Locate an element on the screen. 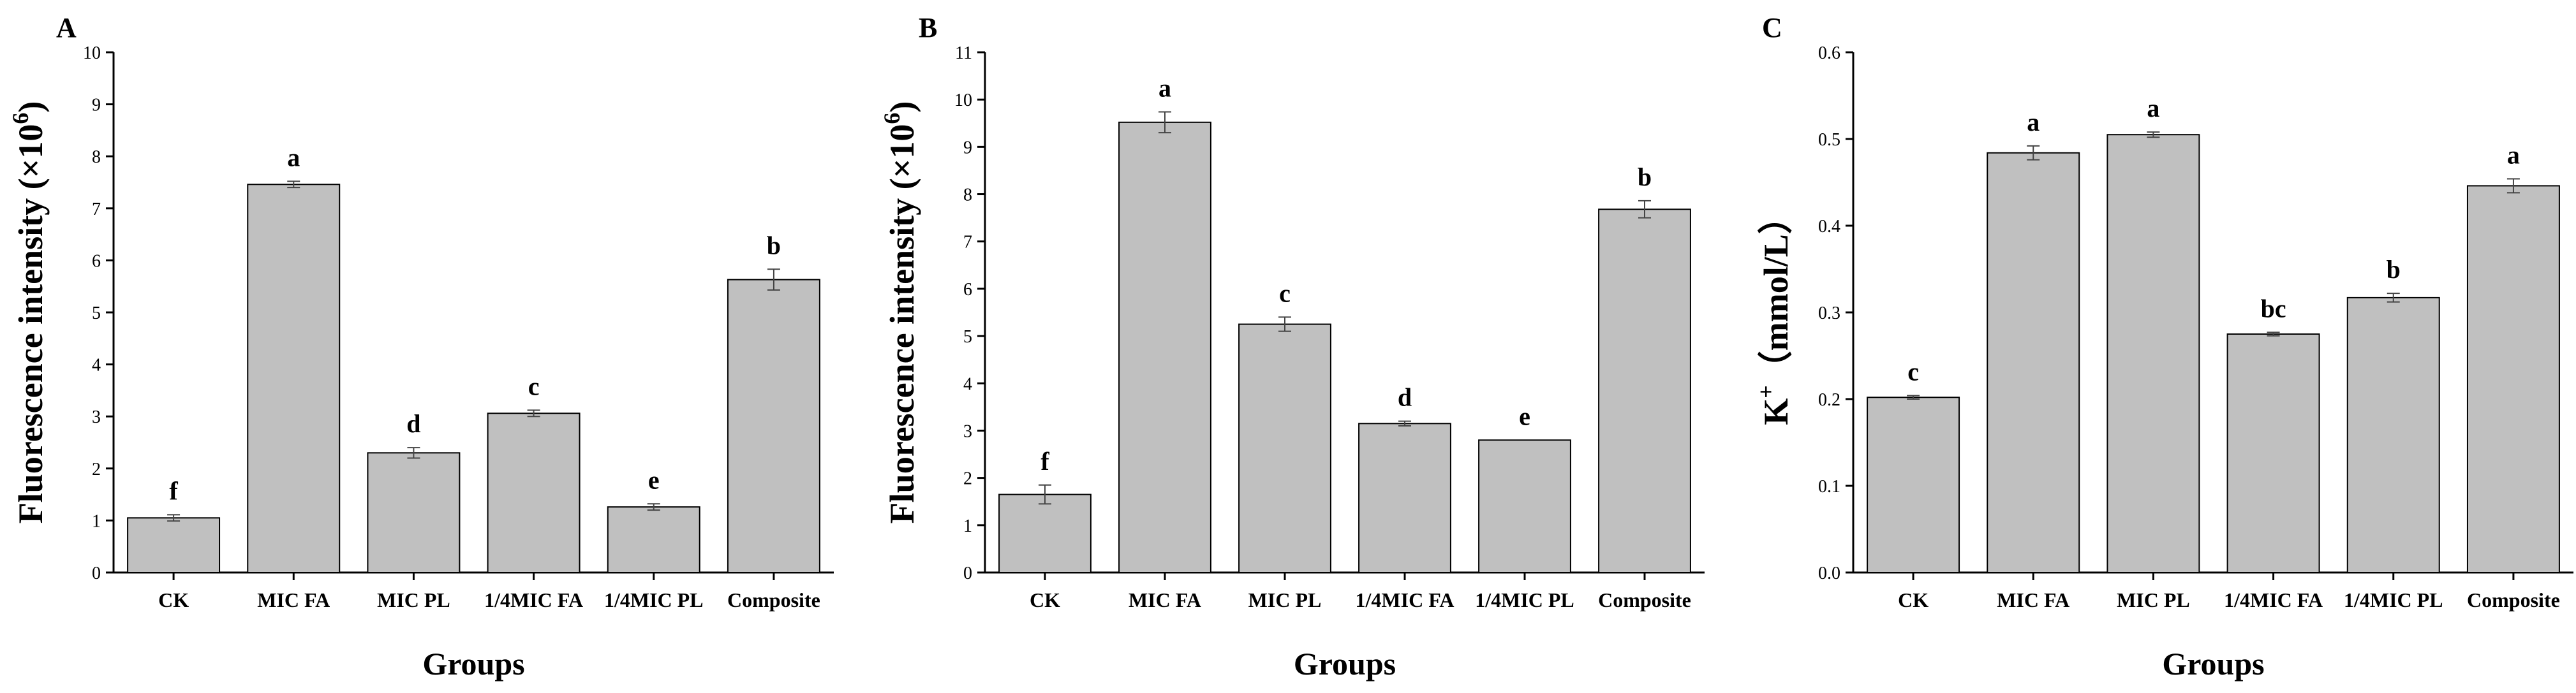 The width and height of the screenshot is (2576, 693). y-tick-label: 0.2 is located at coordinates (1829, 400).